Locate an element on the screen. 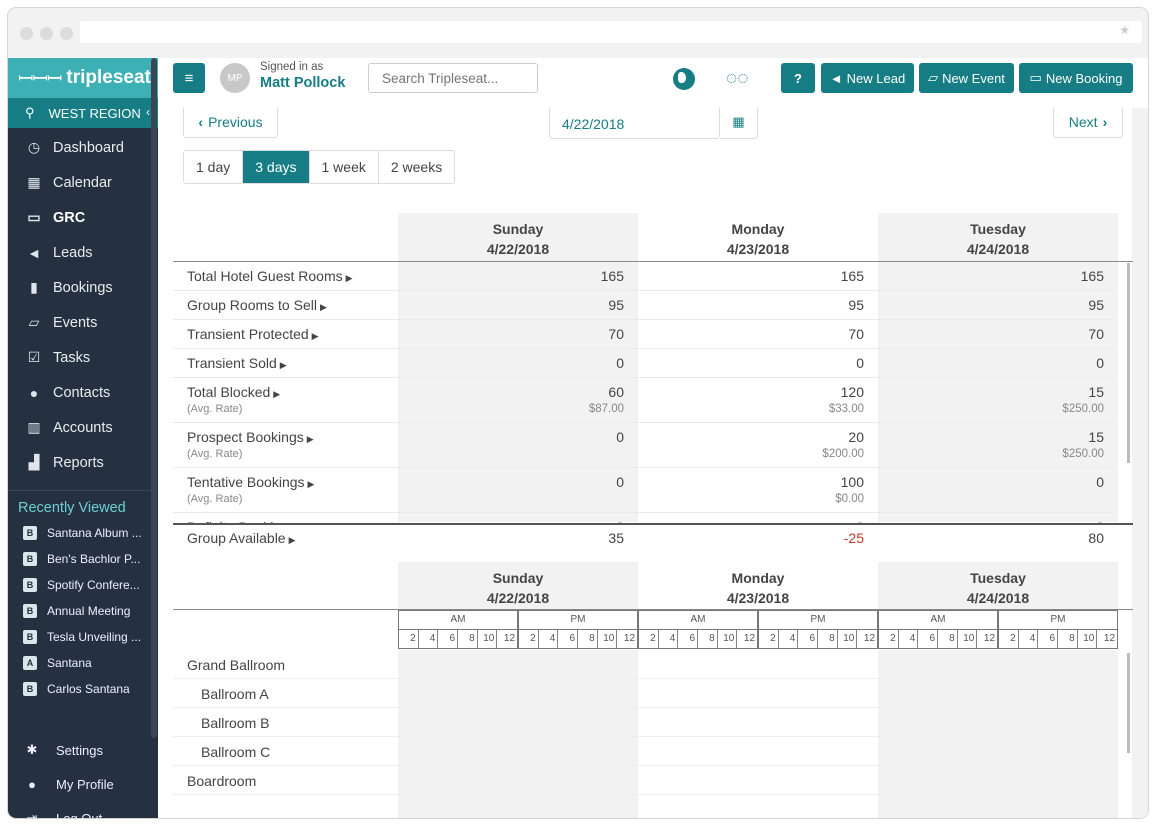 The height and width of the screenshot is (826, 1156). time-period-label: PM is located at coordinates (1058, 619).